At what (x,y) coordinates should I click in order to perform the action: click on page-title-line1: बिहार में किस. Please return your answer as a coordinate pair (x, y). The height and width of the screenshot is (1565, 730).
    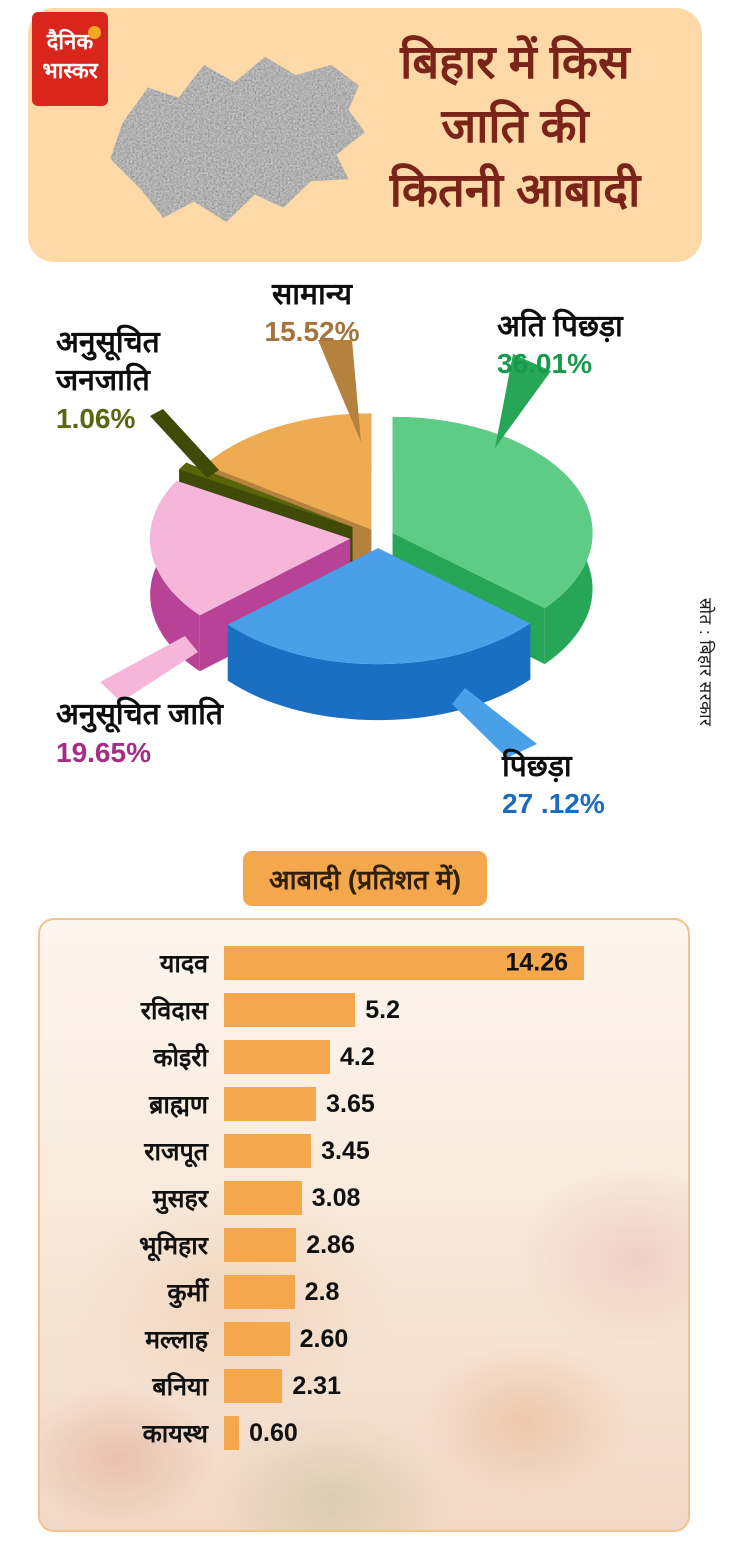
    Looking at the image, I should click on (515, 61).